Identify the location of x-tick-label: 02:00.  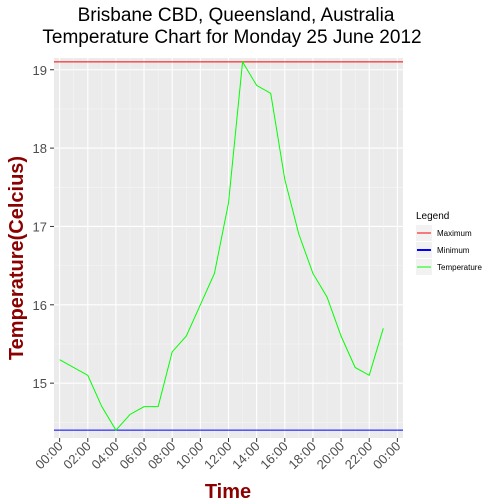
(77, 456).